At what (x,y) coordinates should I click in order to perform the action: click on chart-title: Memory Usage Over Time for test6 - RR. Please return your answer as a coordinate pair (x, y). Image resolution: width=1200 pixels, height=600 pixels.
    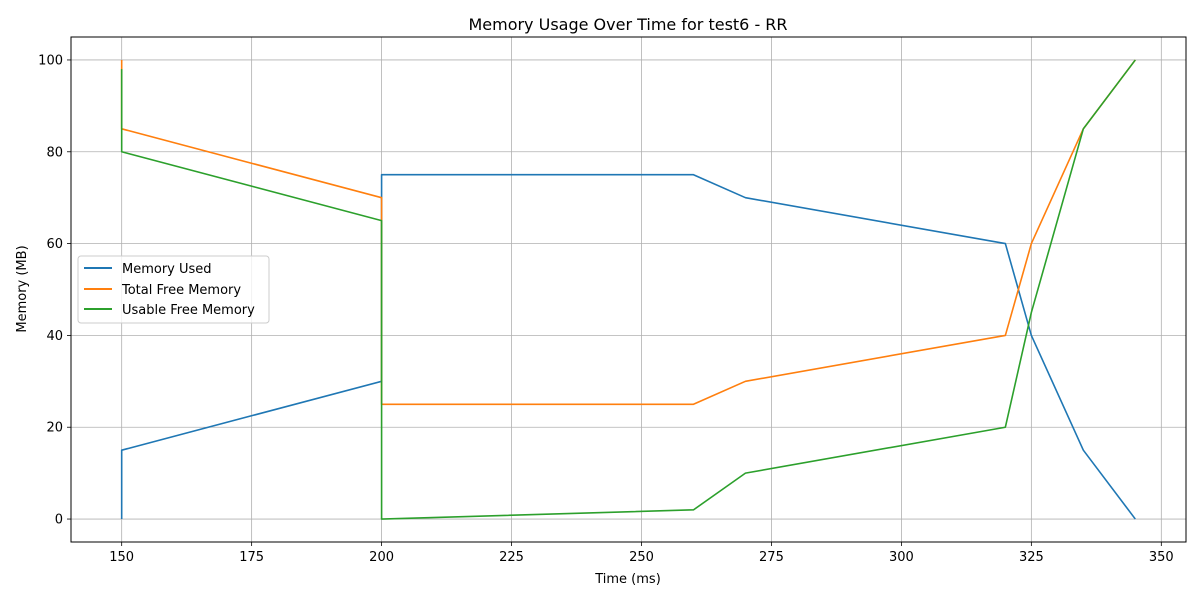
    Looking at the image, I should click on (627, 24).